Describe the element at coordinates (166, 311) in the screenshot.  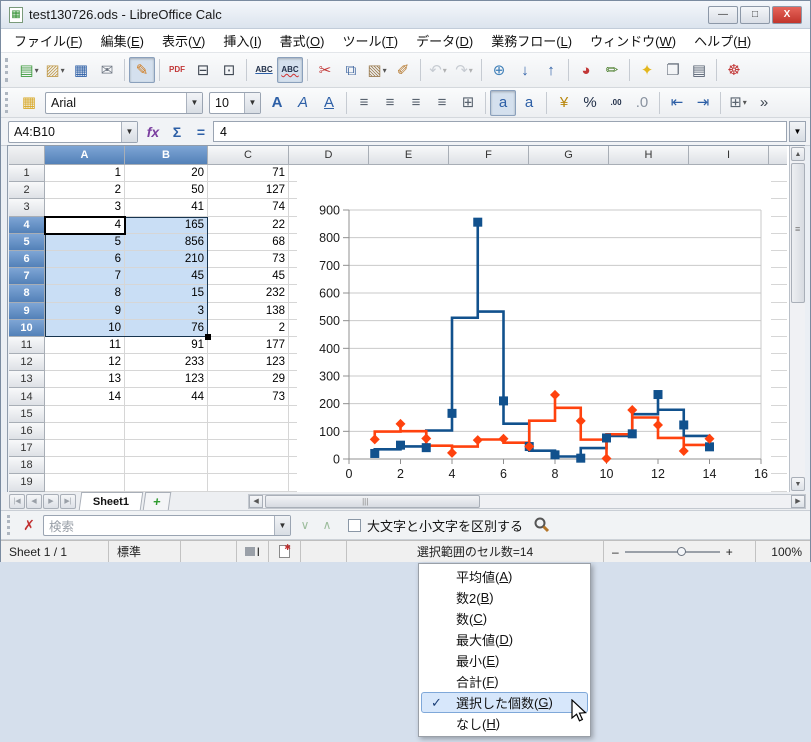
I see `cell-b9: 3` at that location.